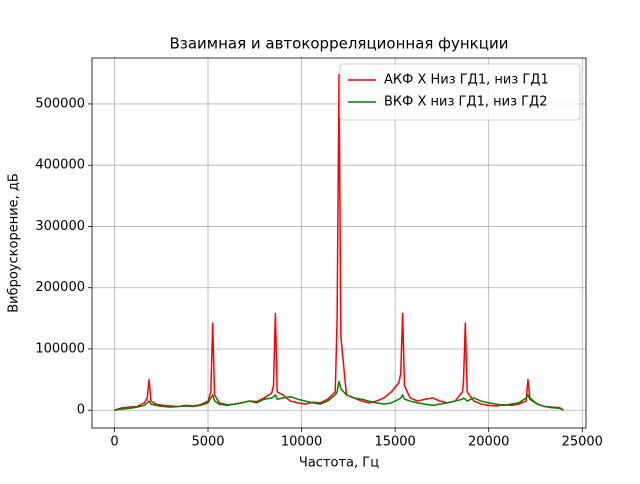 Image resolution: width=640 pixels, height=484 pixels. I want to click on y-axis-label: Виброускорение, дБ, so click(14, 243).